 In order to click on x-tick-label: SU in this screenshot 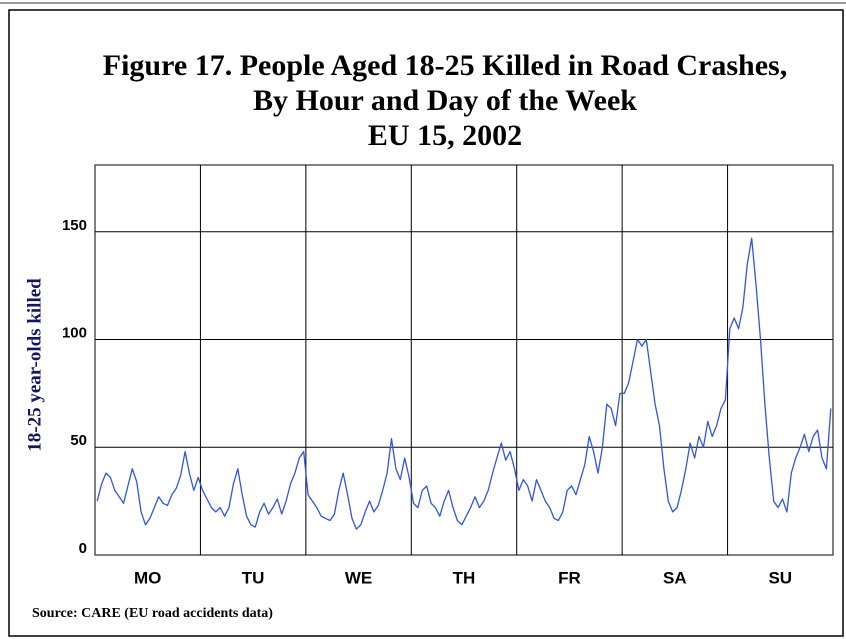, I will do `click(780, 577)`.